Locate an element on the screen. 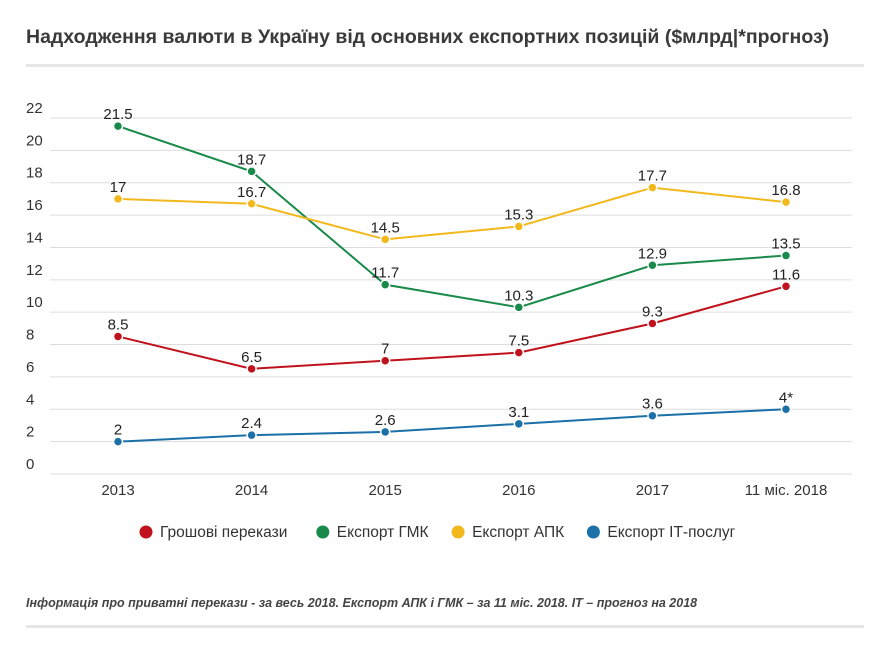 The image size is (890, 654). data-label: 2.4 is located at coordinates (251, 423).